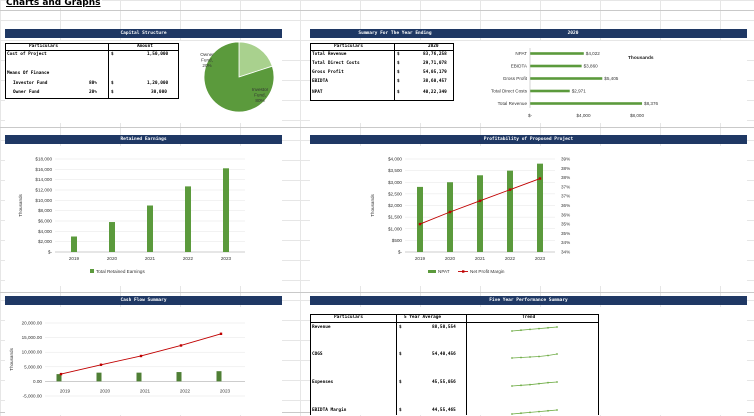 This screenshot has width=754, height=416. I want to click on y-tick-label: $1,500, so click(395, 217).